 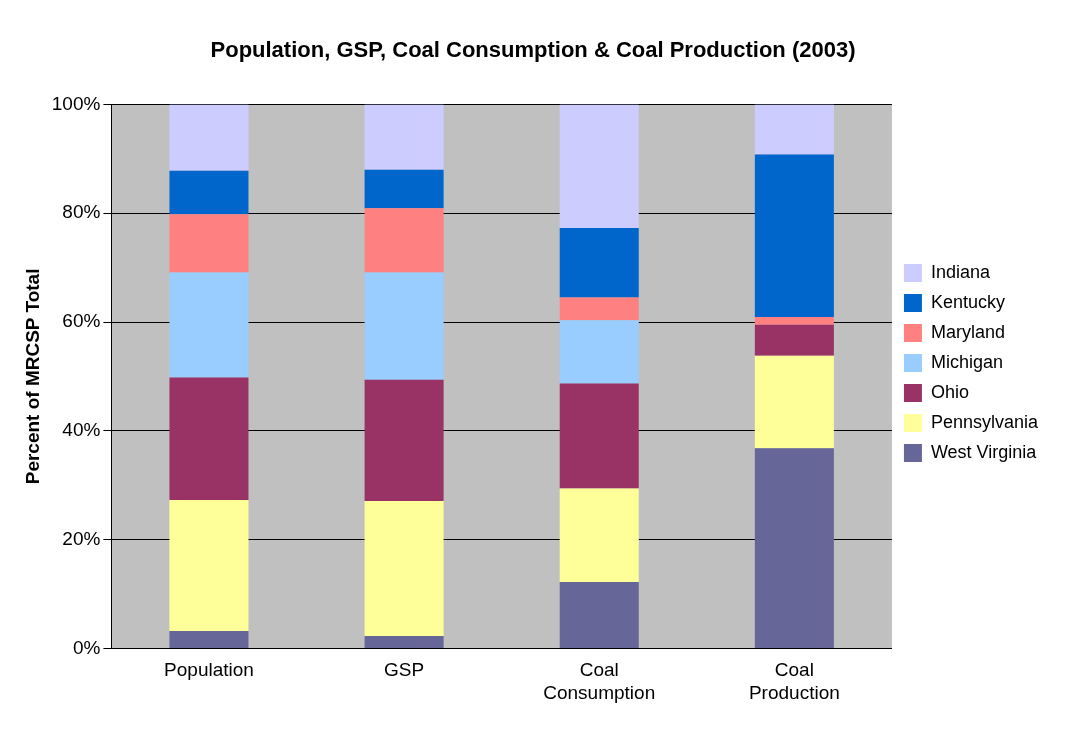 I want to click on x-tick-label: Coal Production, so click(x=794, y=681).